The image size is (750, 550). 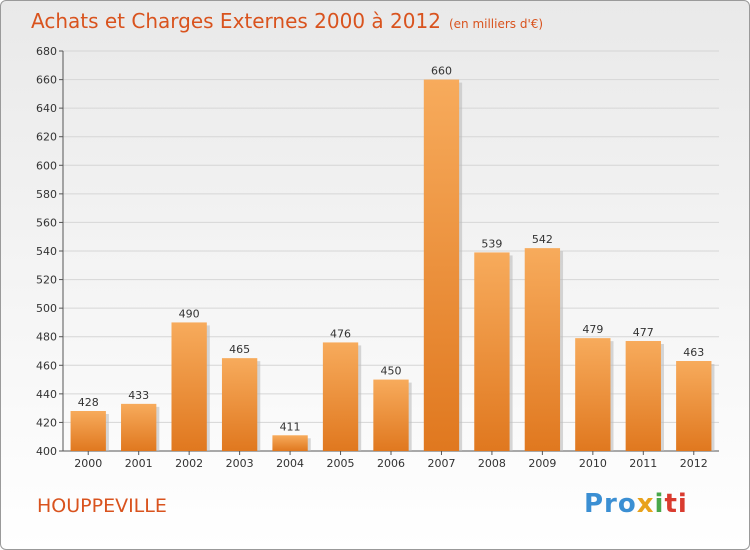 I want to click on y-tick-label: 460, so click(x=46, y=365).